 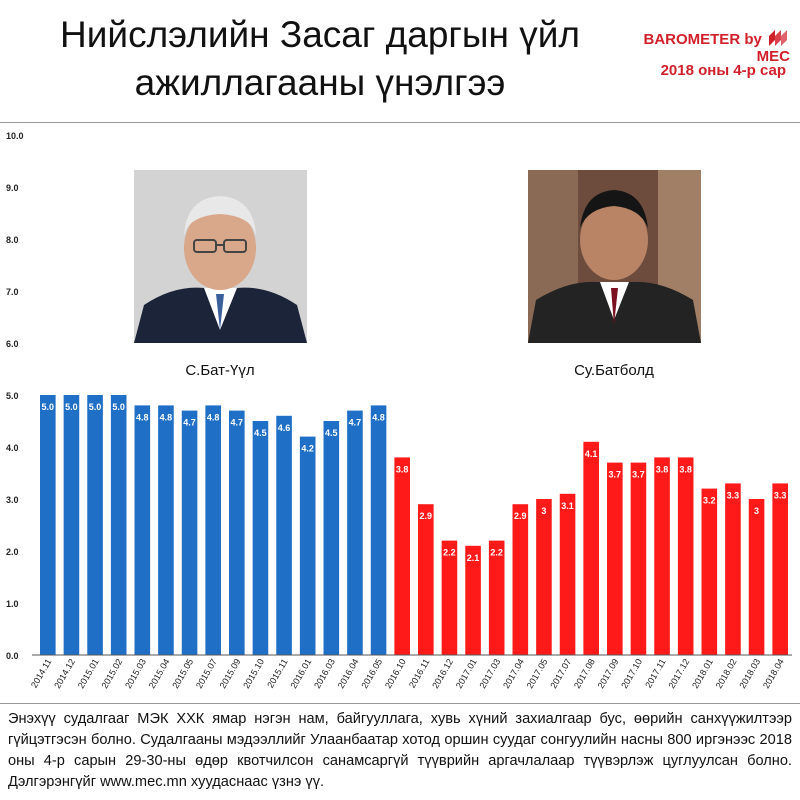 I want to click on bar-value-label: 2.1, so click(x=473, y=558).